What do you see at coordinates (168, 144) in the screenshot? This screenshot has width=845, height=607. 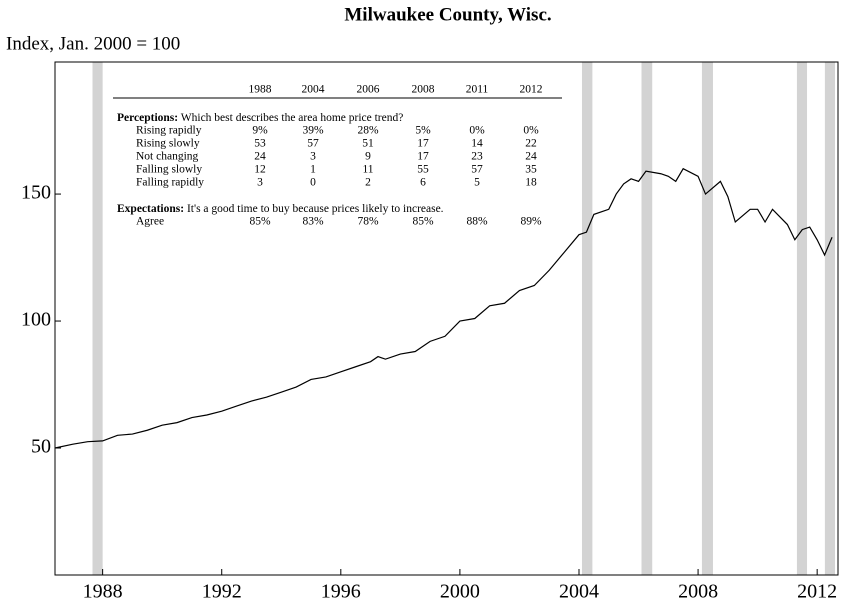 I see `row-label: Rising slowly` at bounding box center [168, 144].